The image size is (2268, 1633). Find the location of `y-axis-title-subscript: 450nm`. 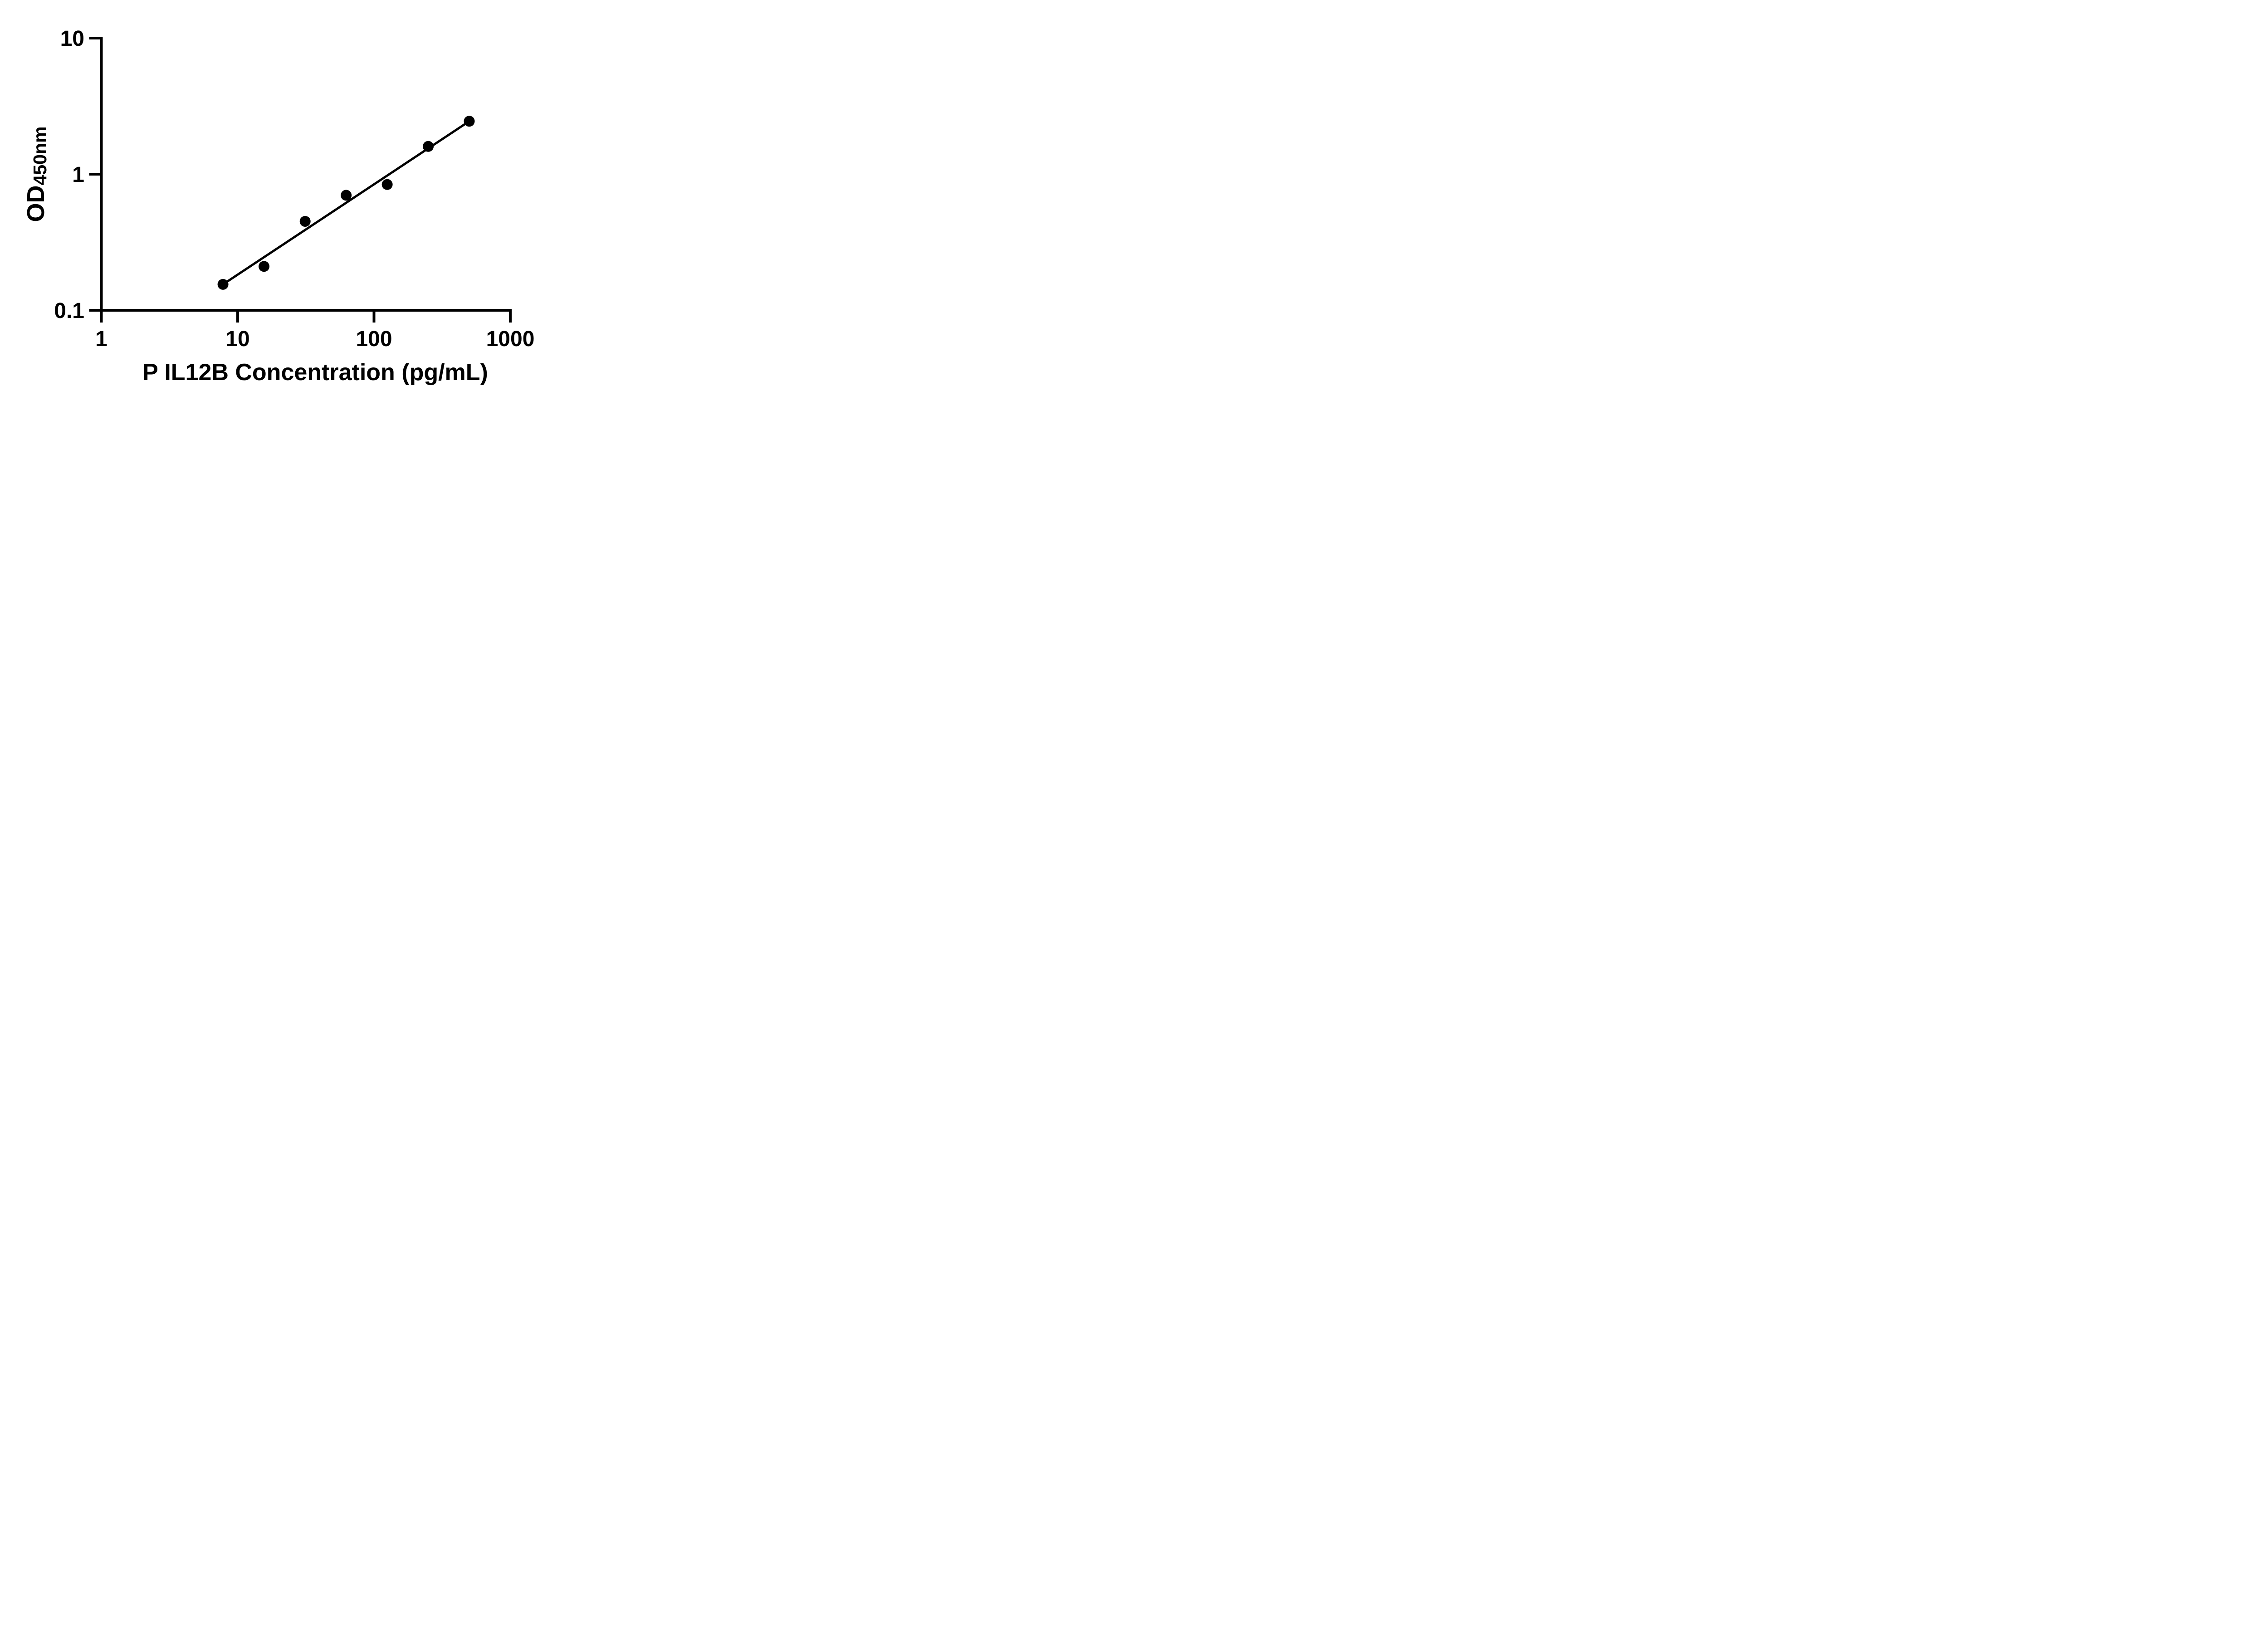

y-axis-title-subscript: 450nm is located at coordinates (39, 156).